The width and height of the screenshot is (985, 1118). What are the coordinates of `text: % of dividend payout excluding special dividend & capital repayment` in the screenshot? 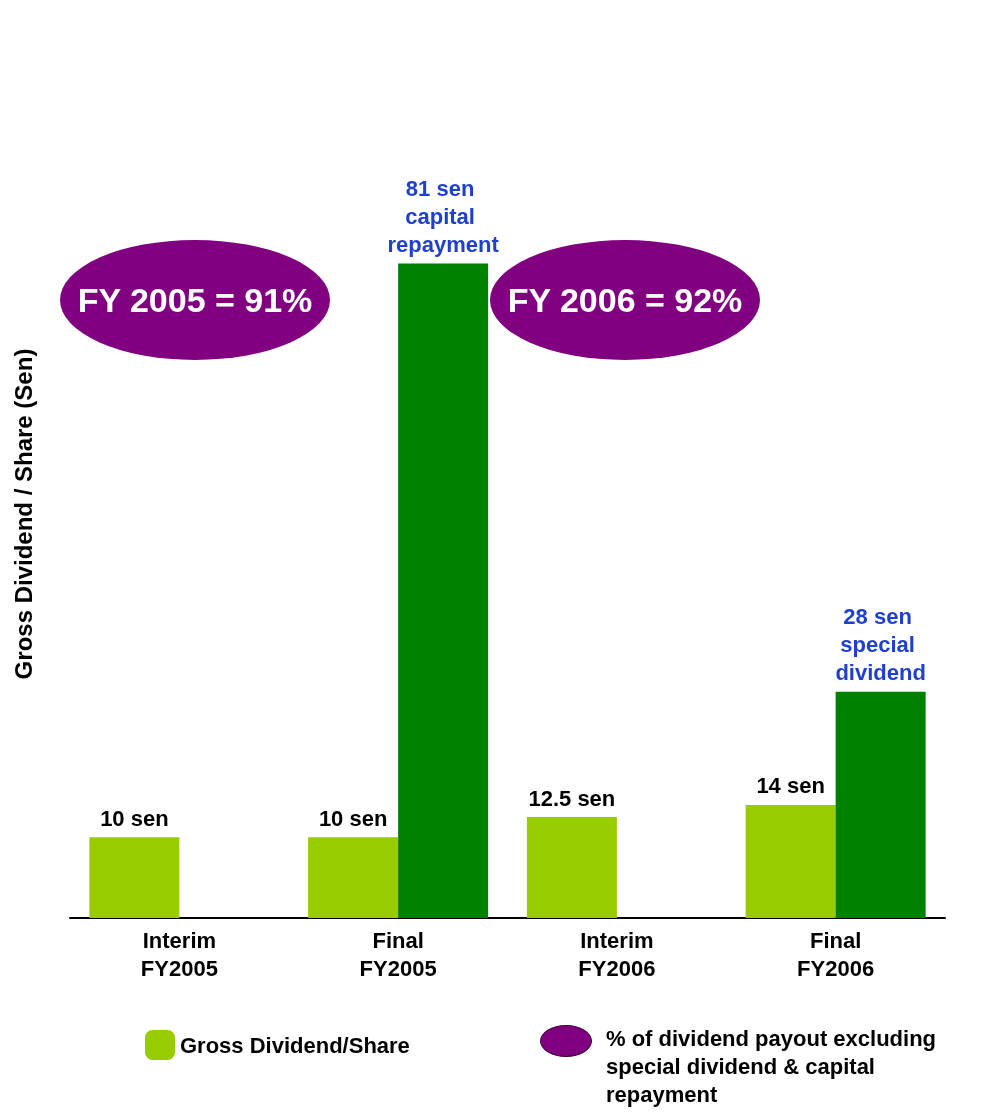 It's located at (772, 1067).